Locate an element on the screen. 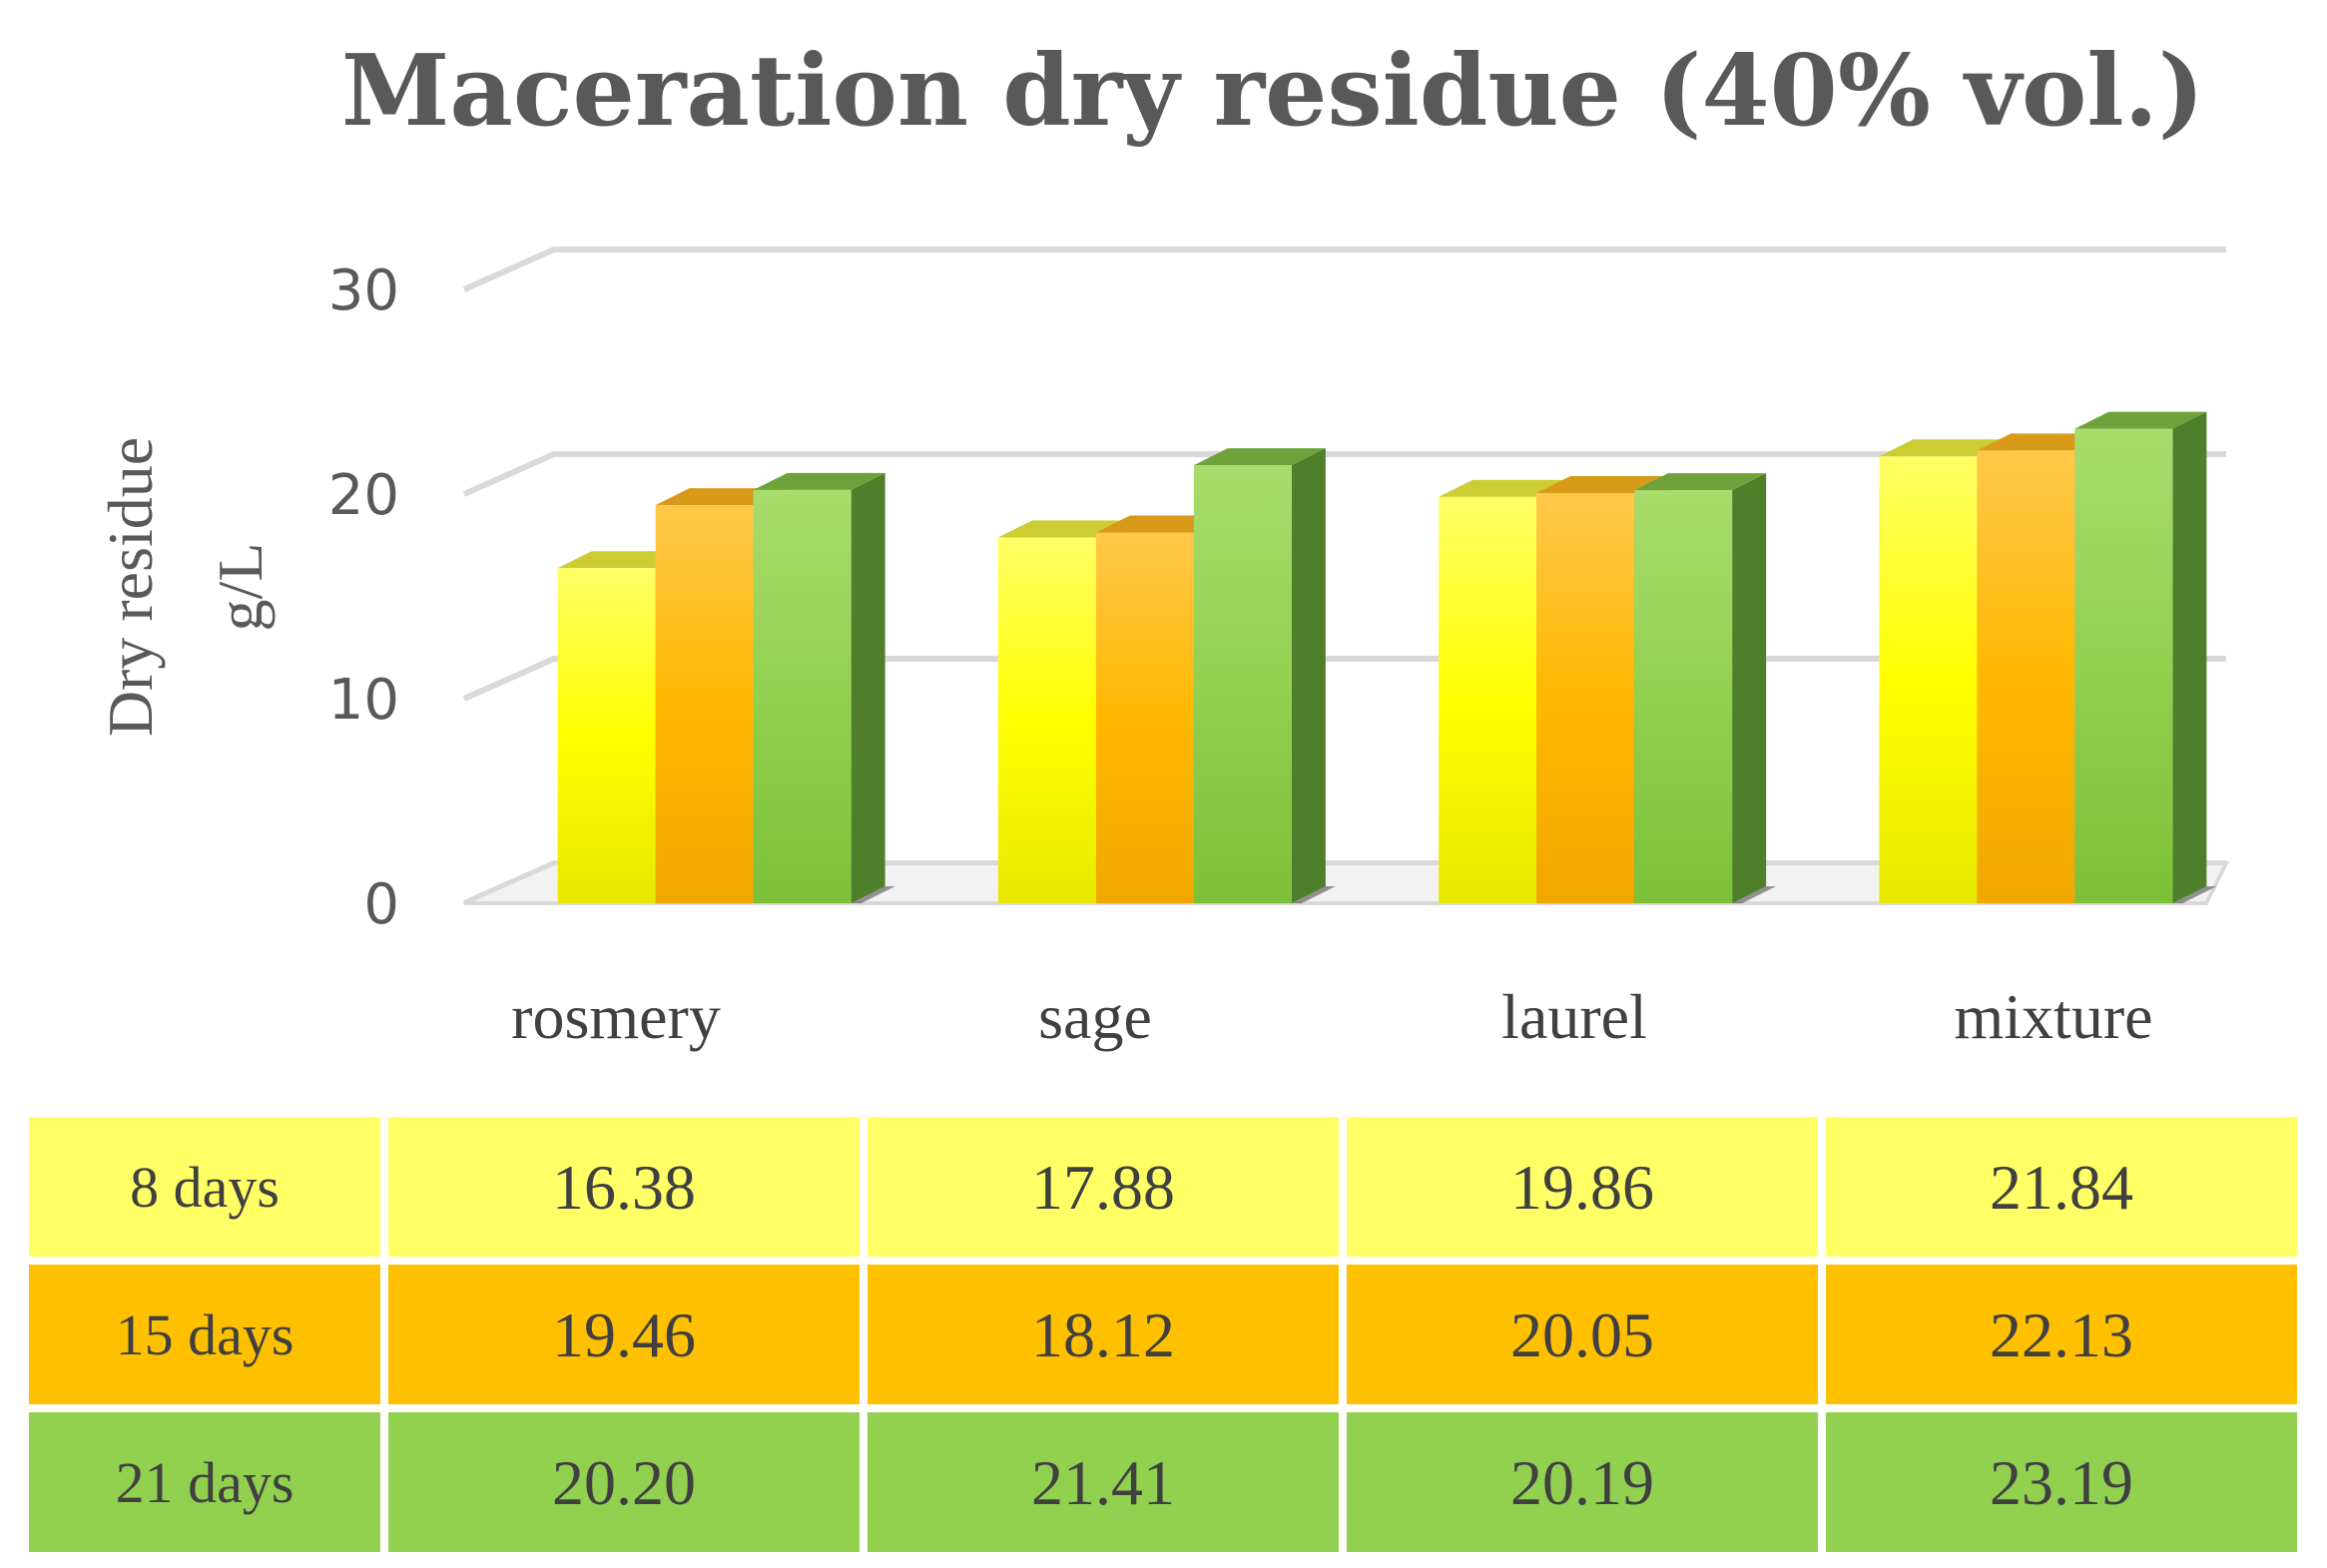  data-label: 19.86 is located at coordinates (1582, 1187).